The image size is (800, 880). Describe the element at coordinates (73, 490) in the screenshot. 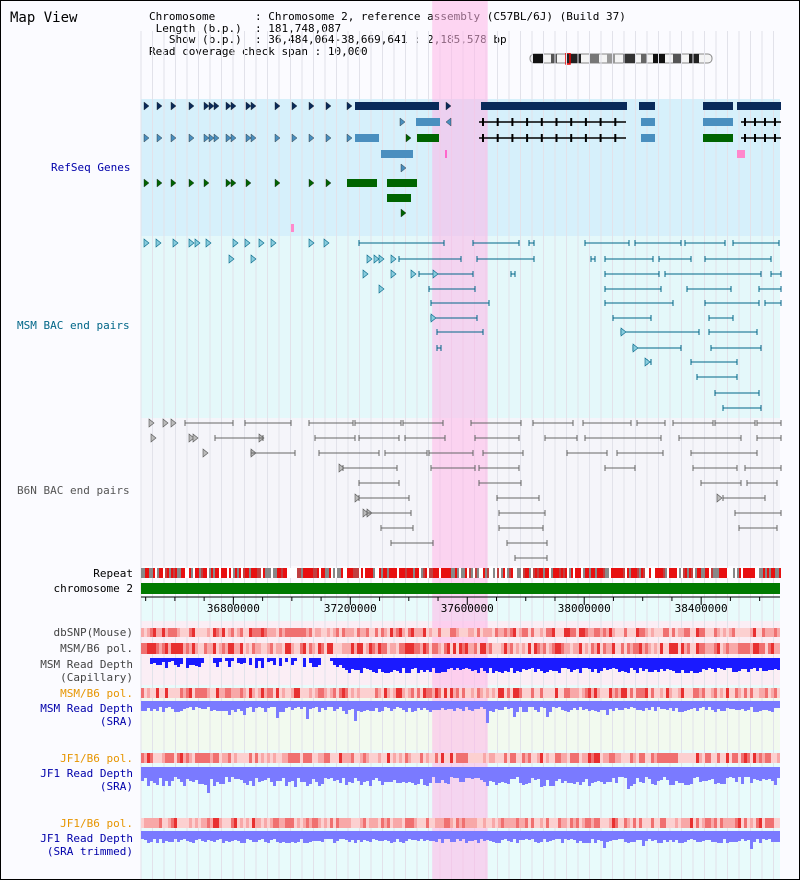

I see `b6n-bac-label: B6N BAC end pairs` at that location.